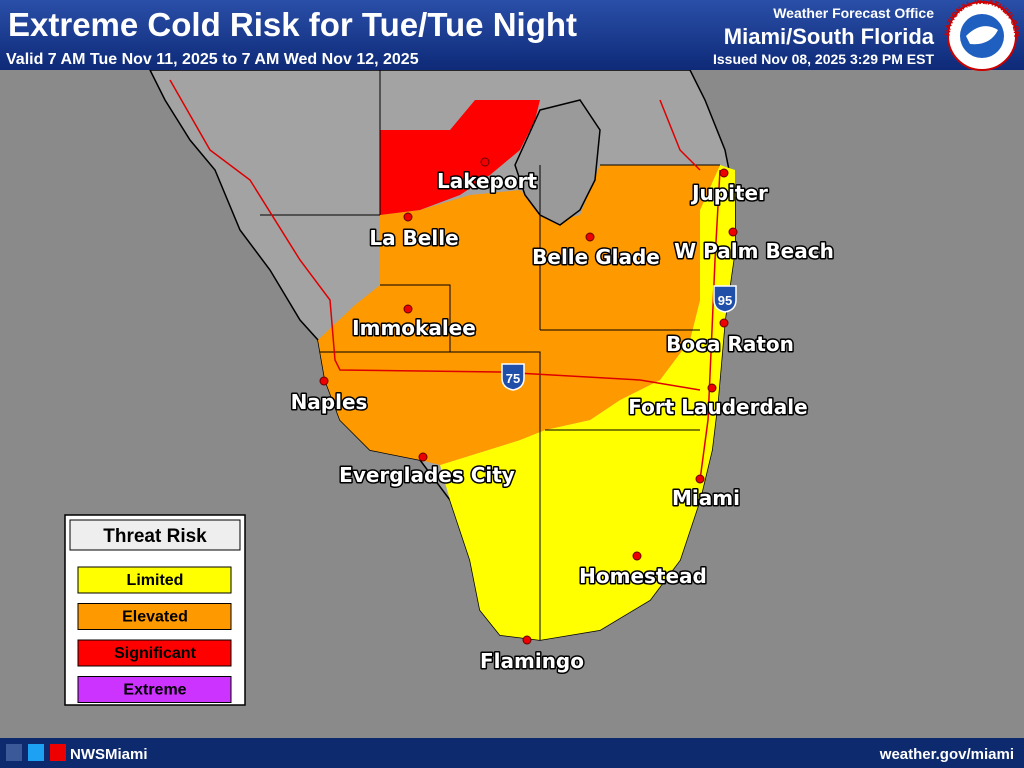 The width and height of the screenshot is (1024, 768). I want to click on lake-okeechobee, so click(557, 162).